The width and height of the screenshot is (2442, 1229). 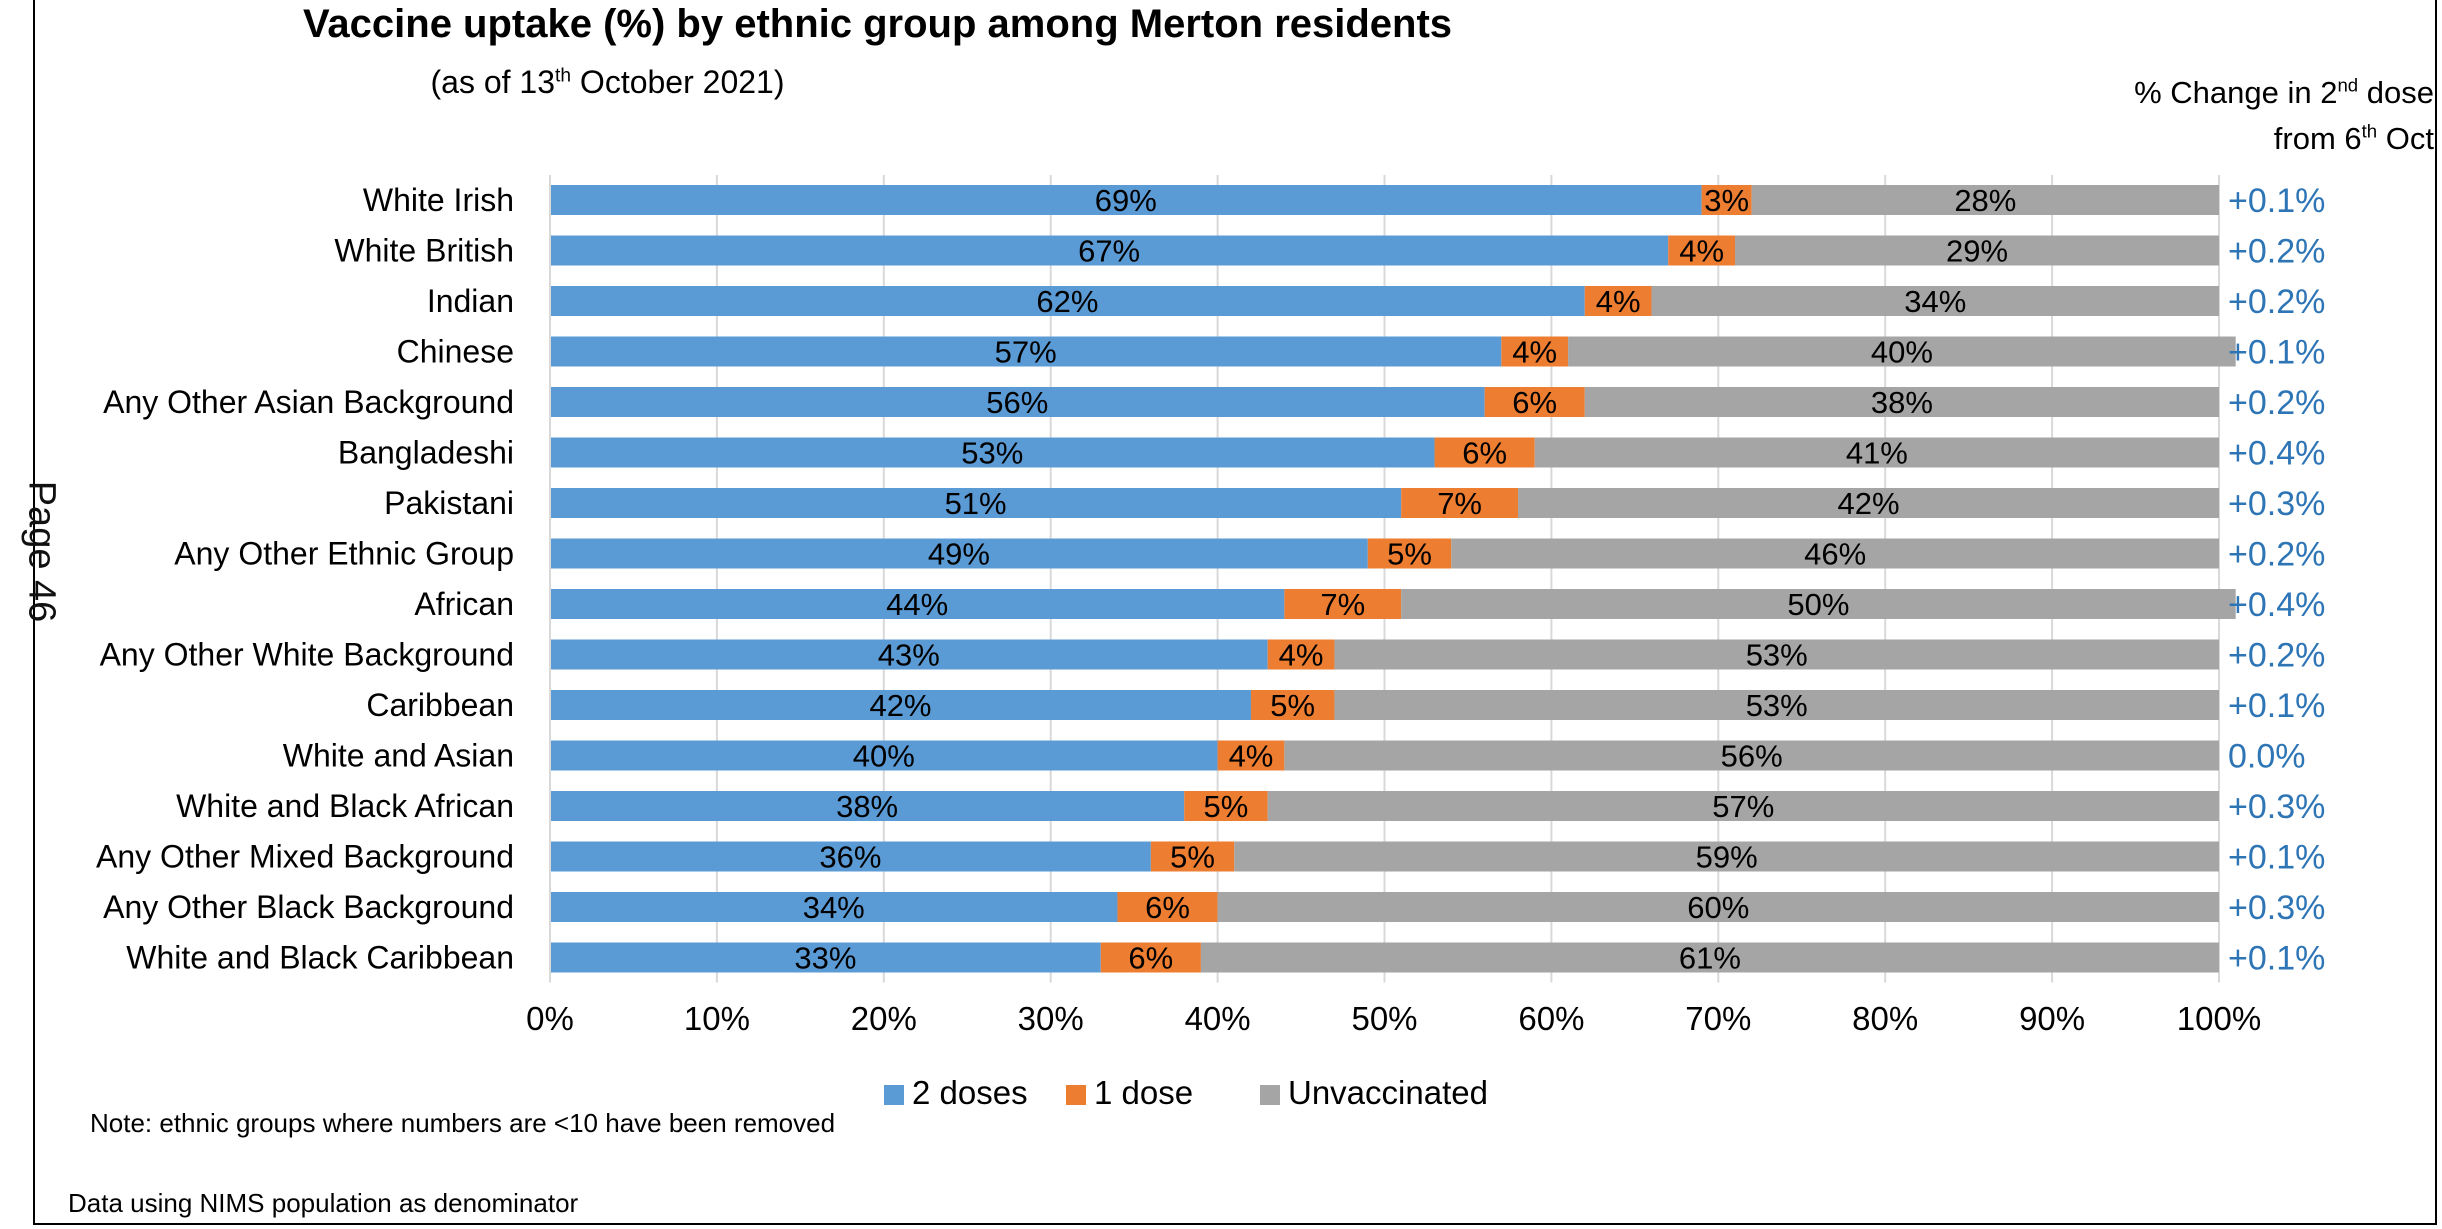 I want to click on chart-subtitle: (as of 13th October 2021), so click(x=607, y=82).